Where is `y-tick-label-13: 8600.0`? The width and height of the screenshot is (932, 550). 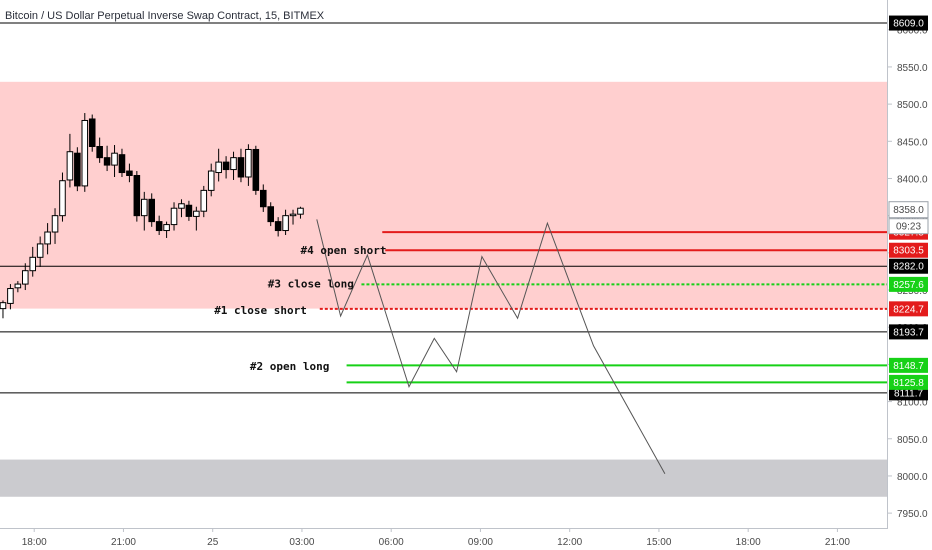 y-tick-label-13: 8600.0 is located at coordinates (912, 31).